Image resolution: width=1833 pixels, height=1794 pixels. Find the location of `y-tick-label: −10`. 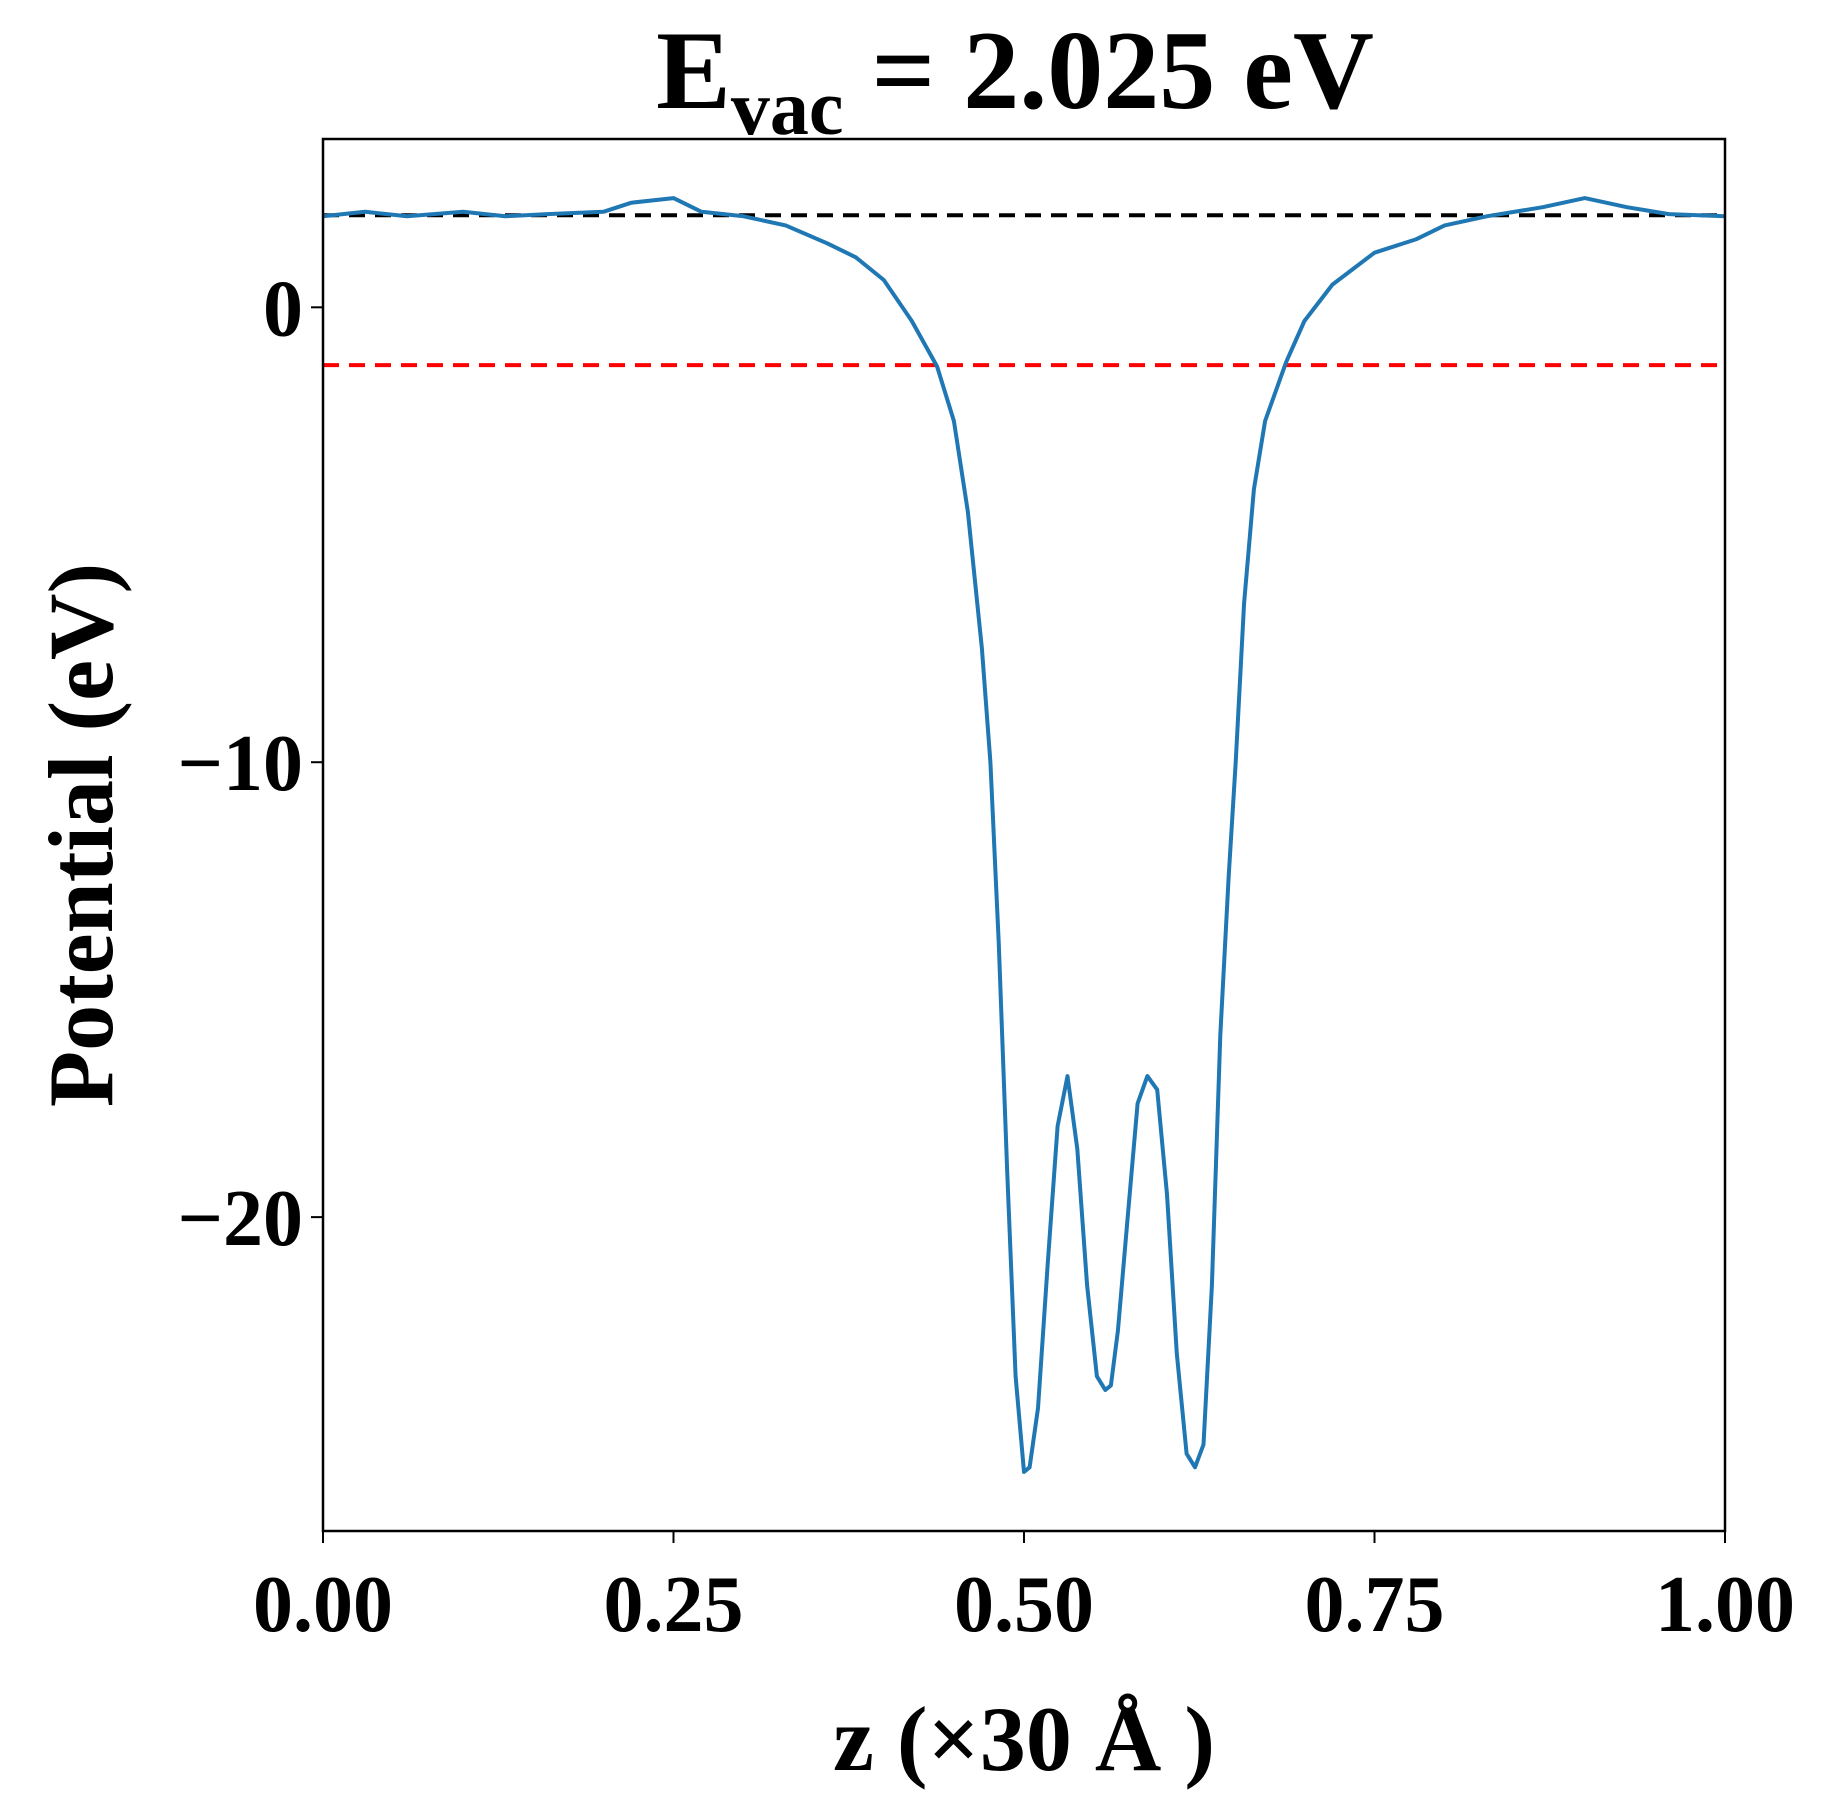

y-tick-label: −10 is located at coordinates (240, 764).